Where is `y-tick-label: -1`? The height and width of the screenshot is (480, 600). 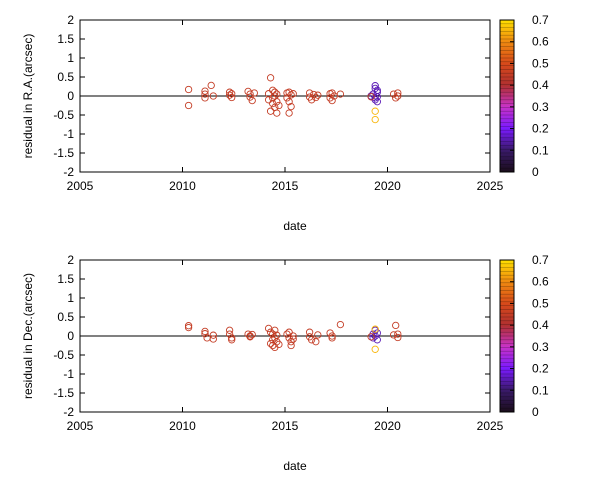
y-tick-label: -1 is located at coordinates (68, 374).